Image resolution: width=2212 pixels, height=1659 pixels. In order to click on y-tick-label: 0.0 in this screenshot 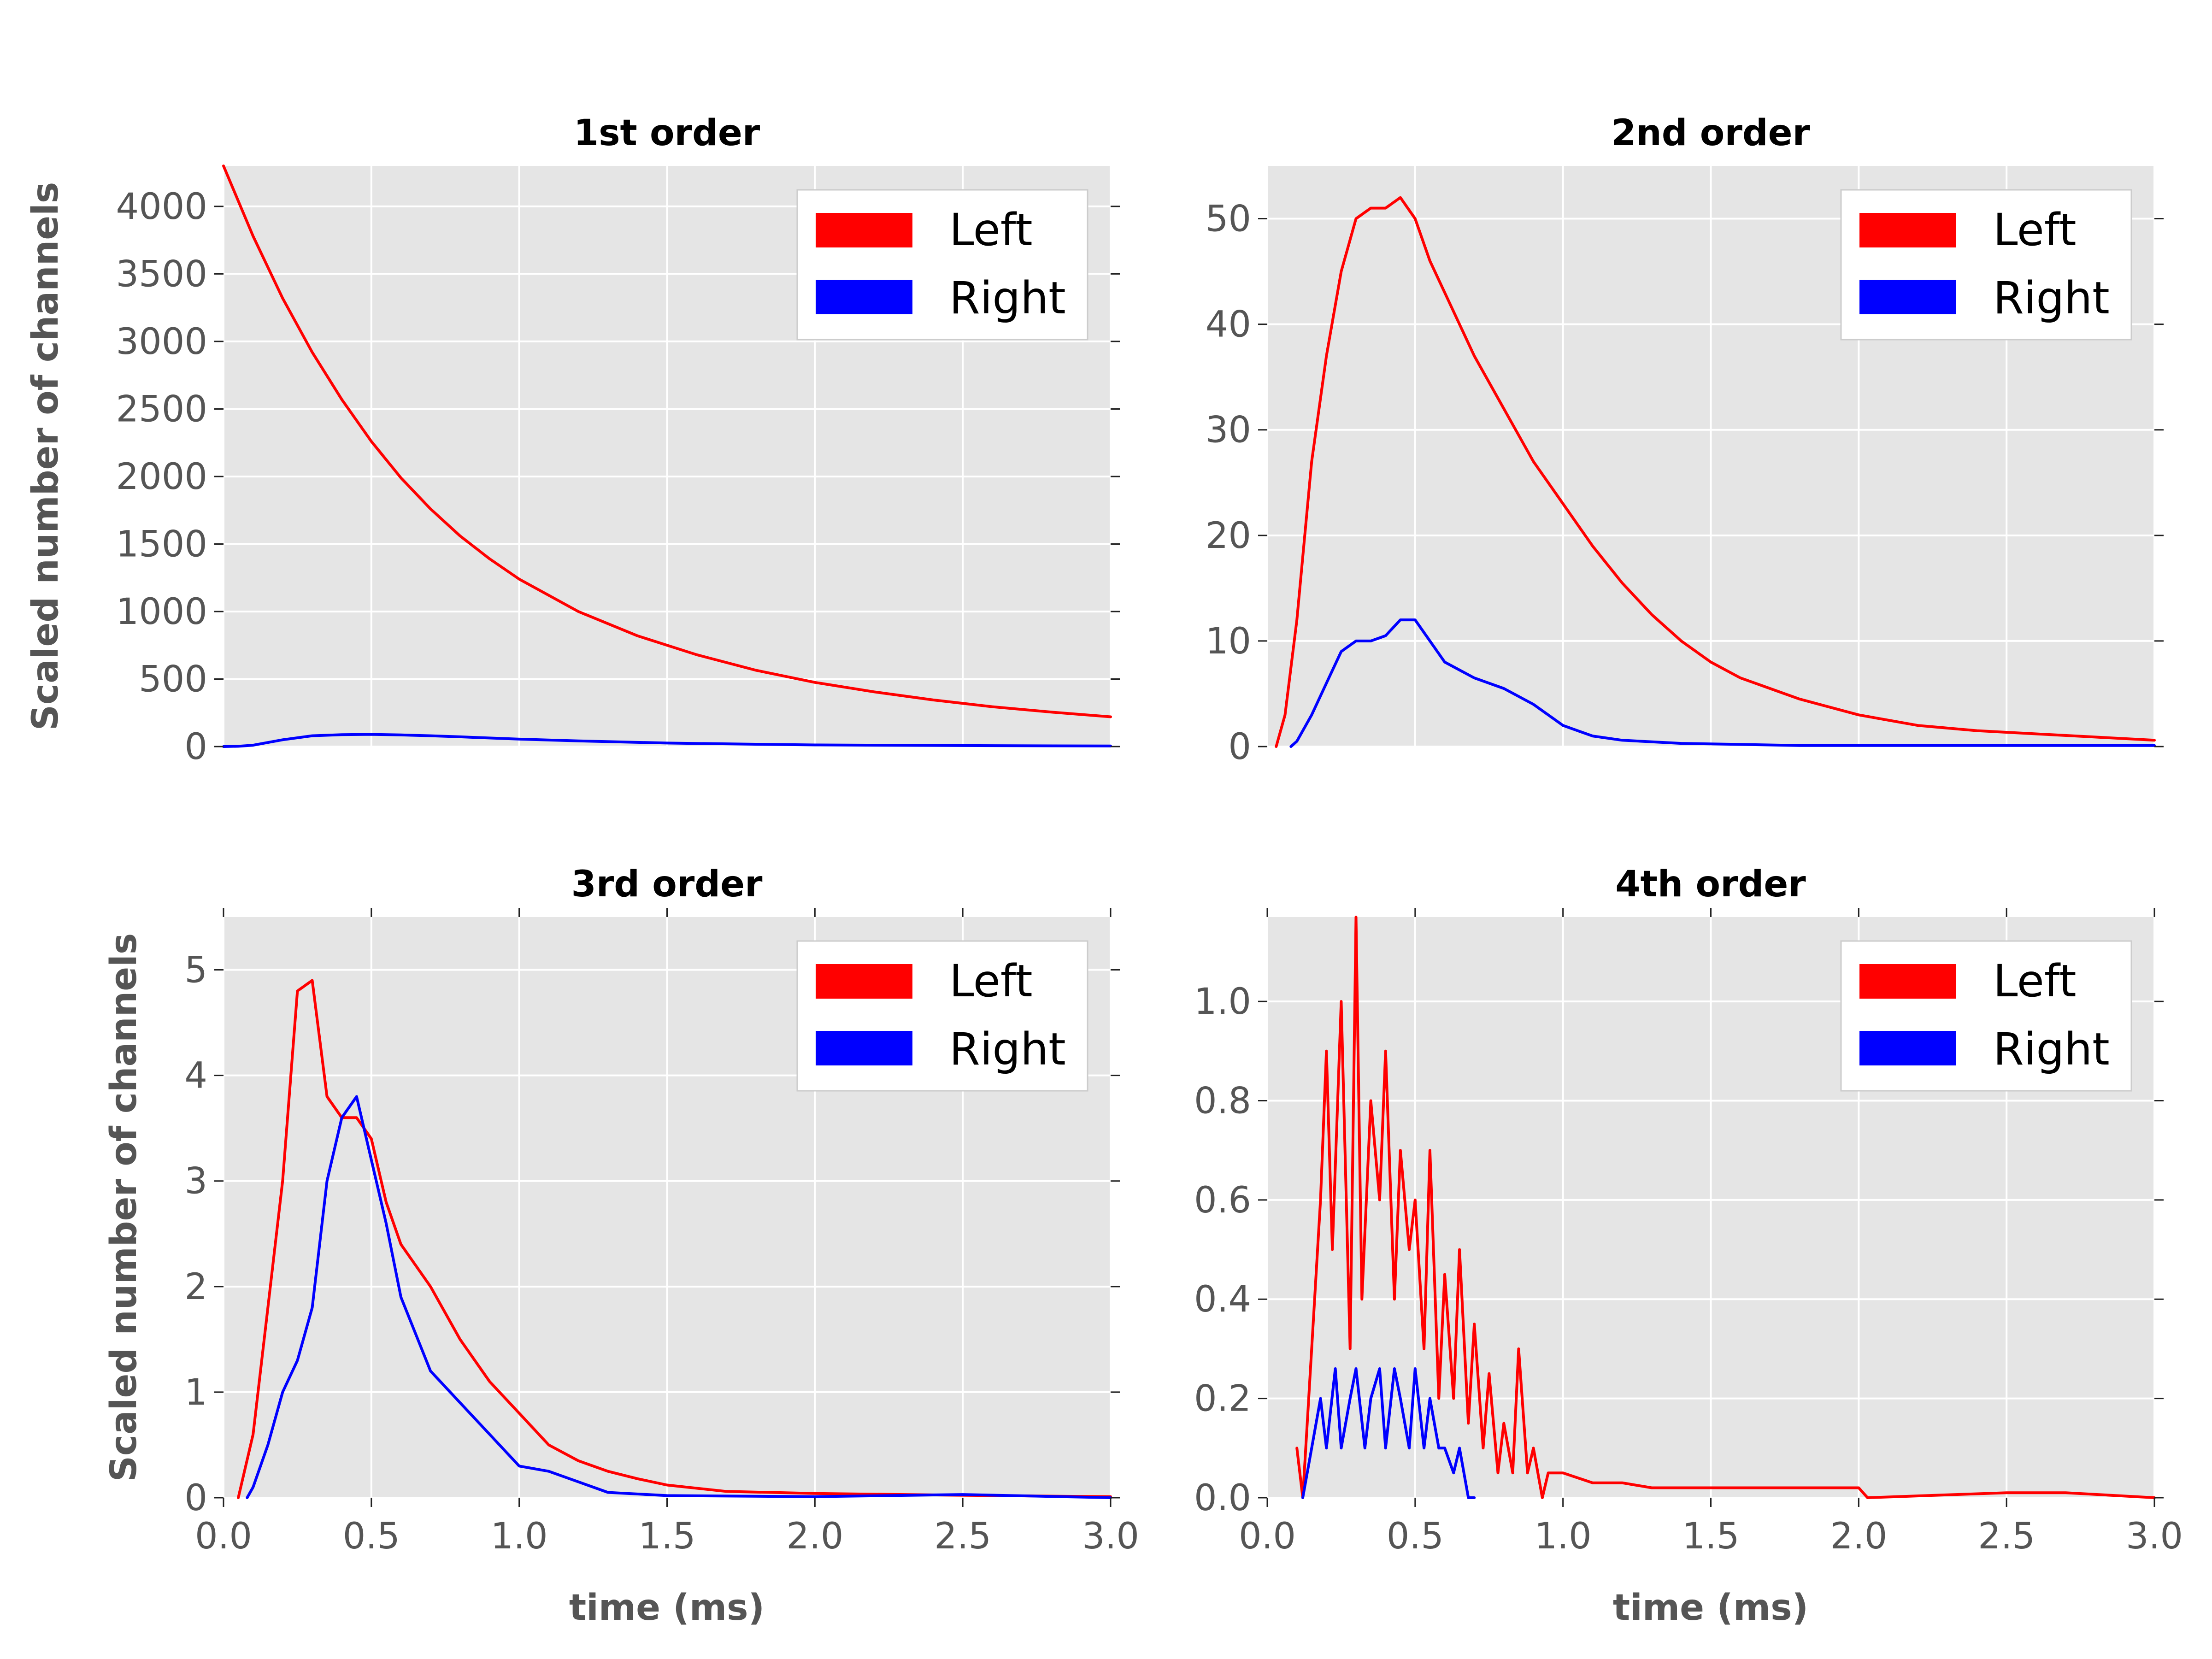, I will do `click(1222, 1498)`.